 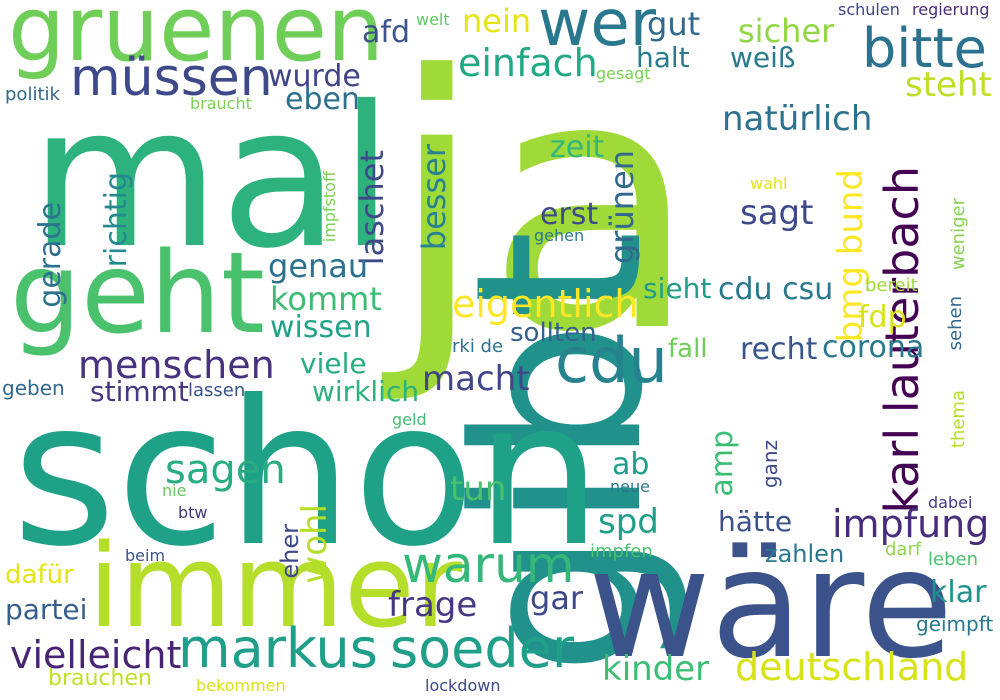 I want to click on word-sehen: sehen, so click(x=955, y=323).